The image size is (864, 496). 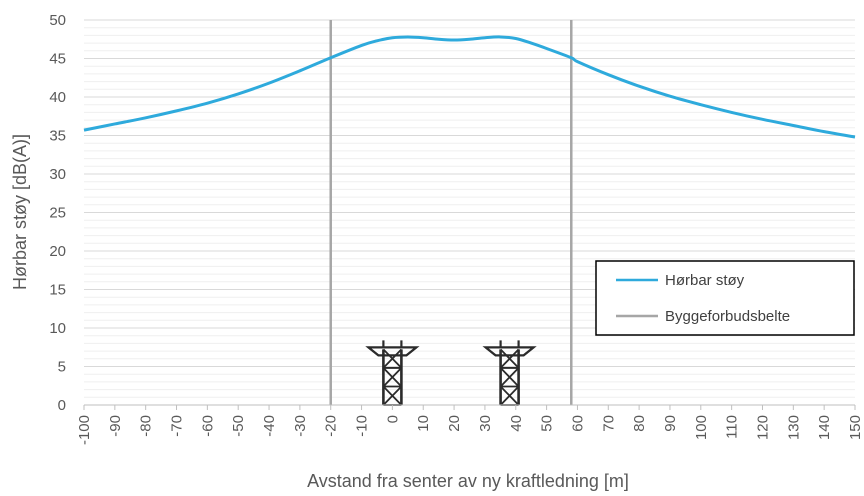 I want to click on x-tick-label: 60, so click(x=577, y=423).